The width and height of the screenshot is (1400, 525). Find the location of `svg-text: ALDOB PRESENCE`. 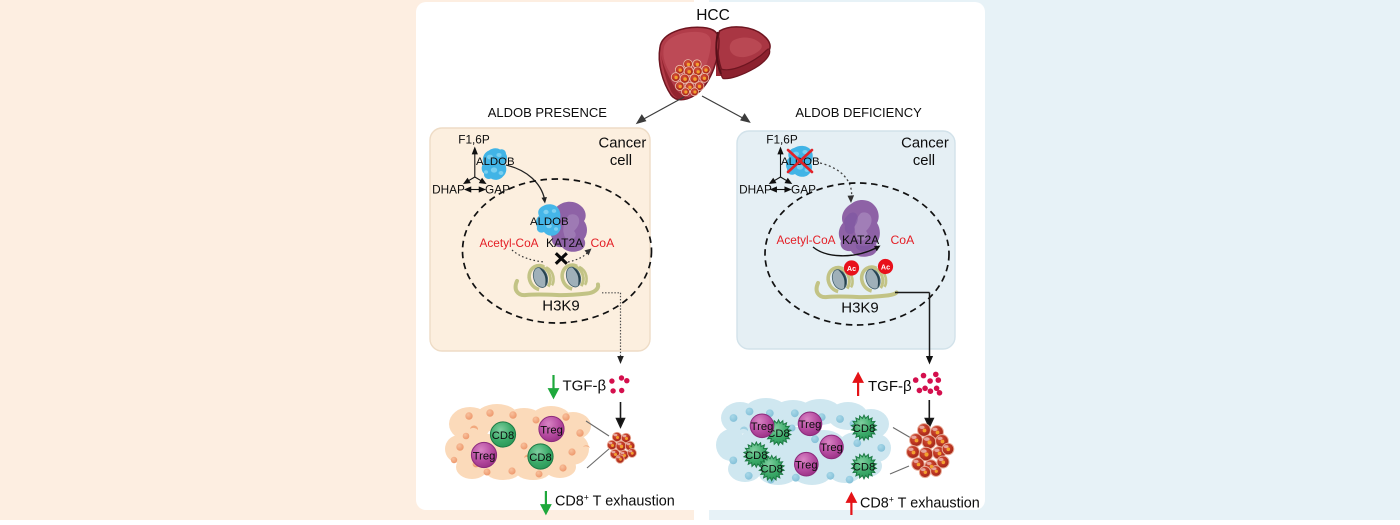

svg-text: ALDOB PRESENCE is located at coordinates (548, 112).